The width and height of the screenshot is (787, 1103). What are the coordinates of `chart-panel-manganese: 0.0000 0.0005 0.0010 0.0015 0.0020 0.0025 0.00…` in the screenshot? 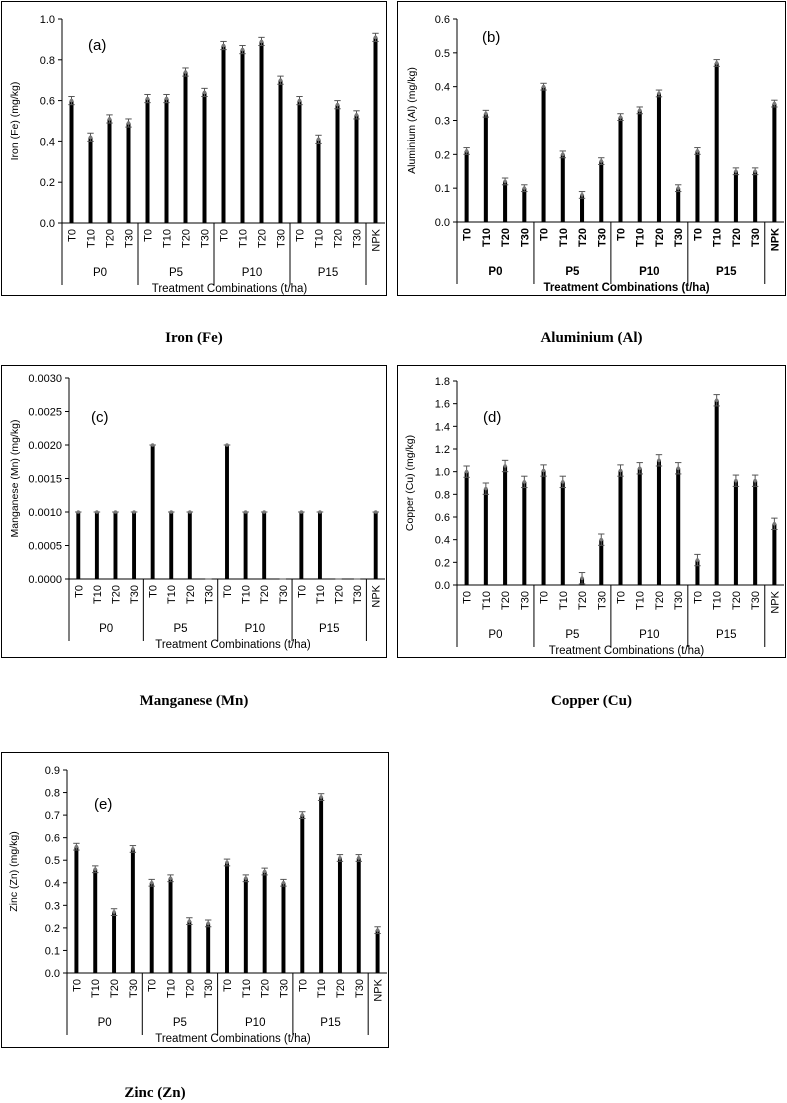 It's located at (194, 511).